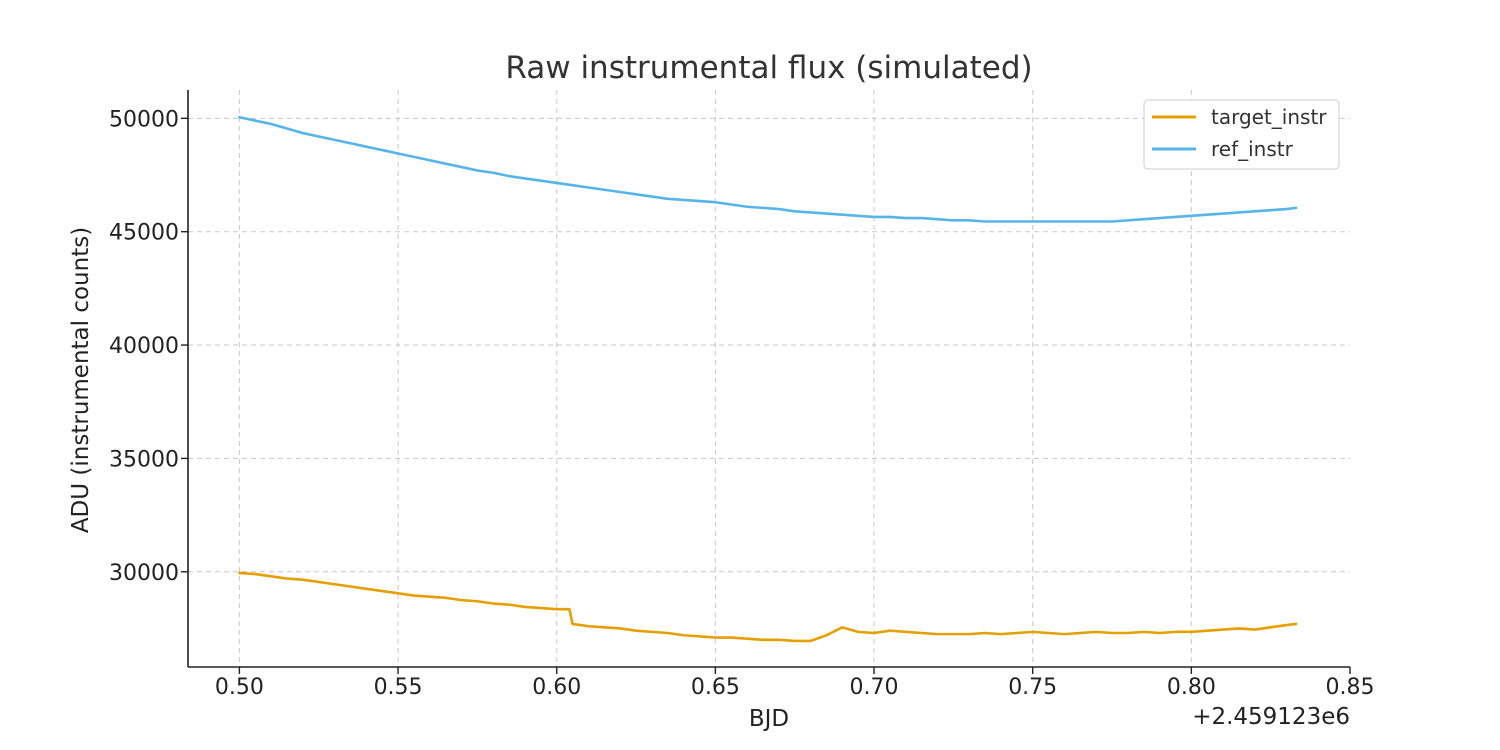 Image resolution: width=1500 pixels, height=750 pixels. Describe the element at coordinates (1350, 687) in the screenshot. I see `x-tick-label-0.85: 0.85` at that location.